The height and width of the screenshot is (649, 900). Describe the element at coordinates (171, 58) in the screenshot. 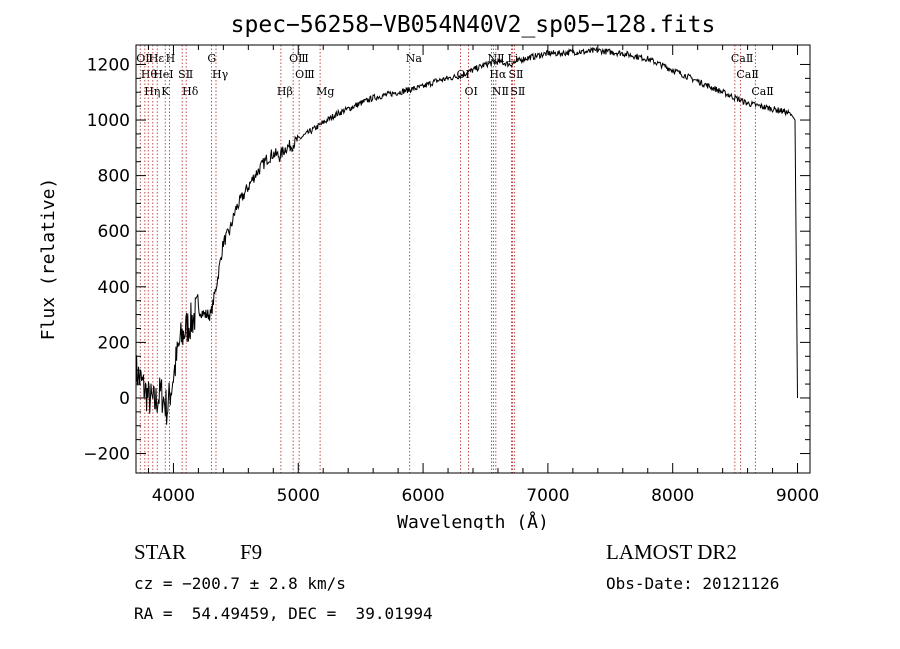

I see `spectral-line-label: H` at that location.